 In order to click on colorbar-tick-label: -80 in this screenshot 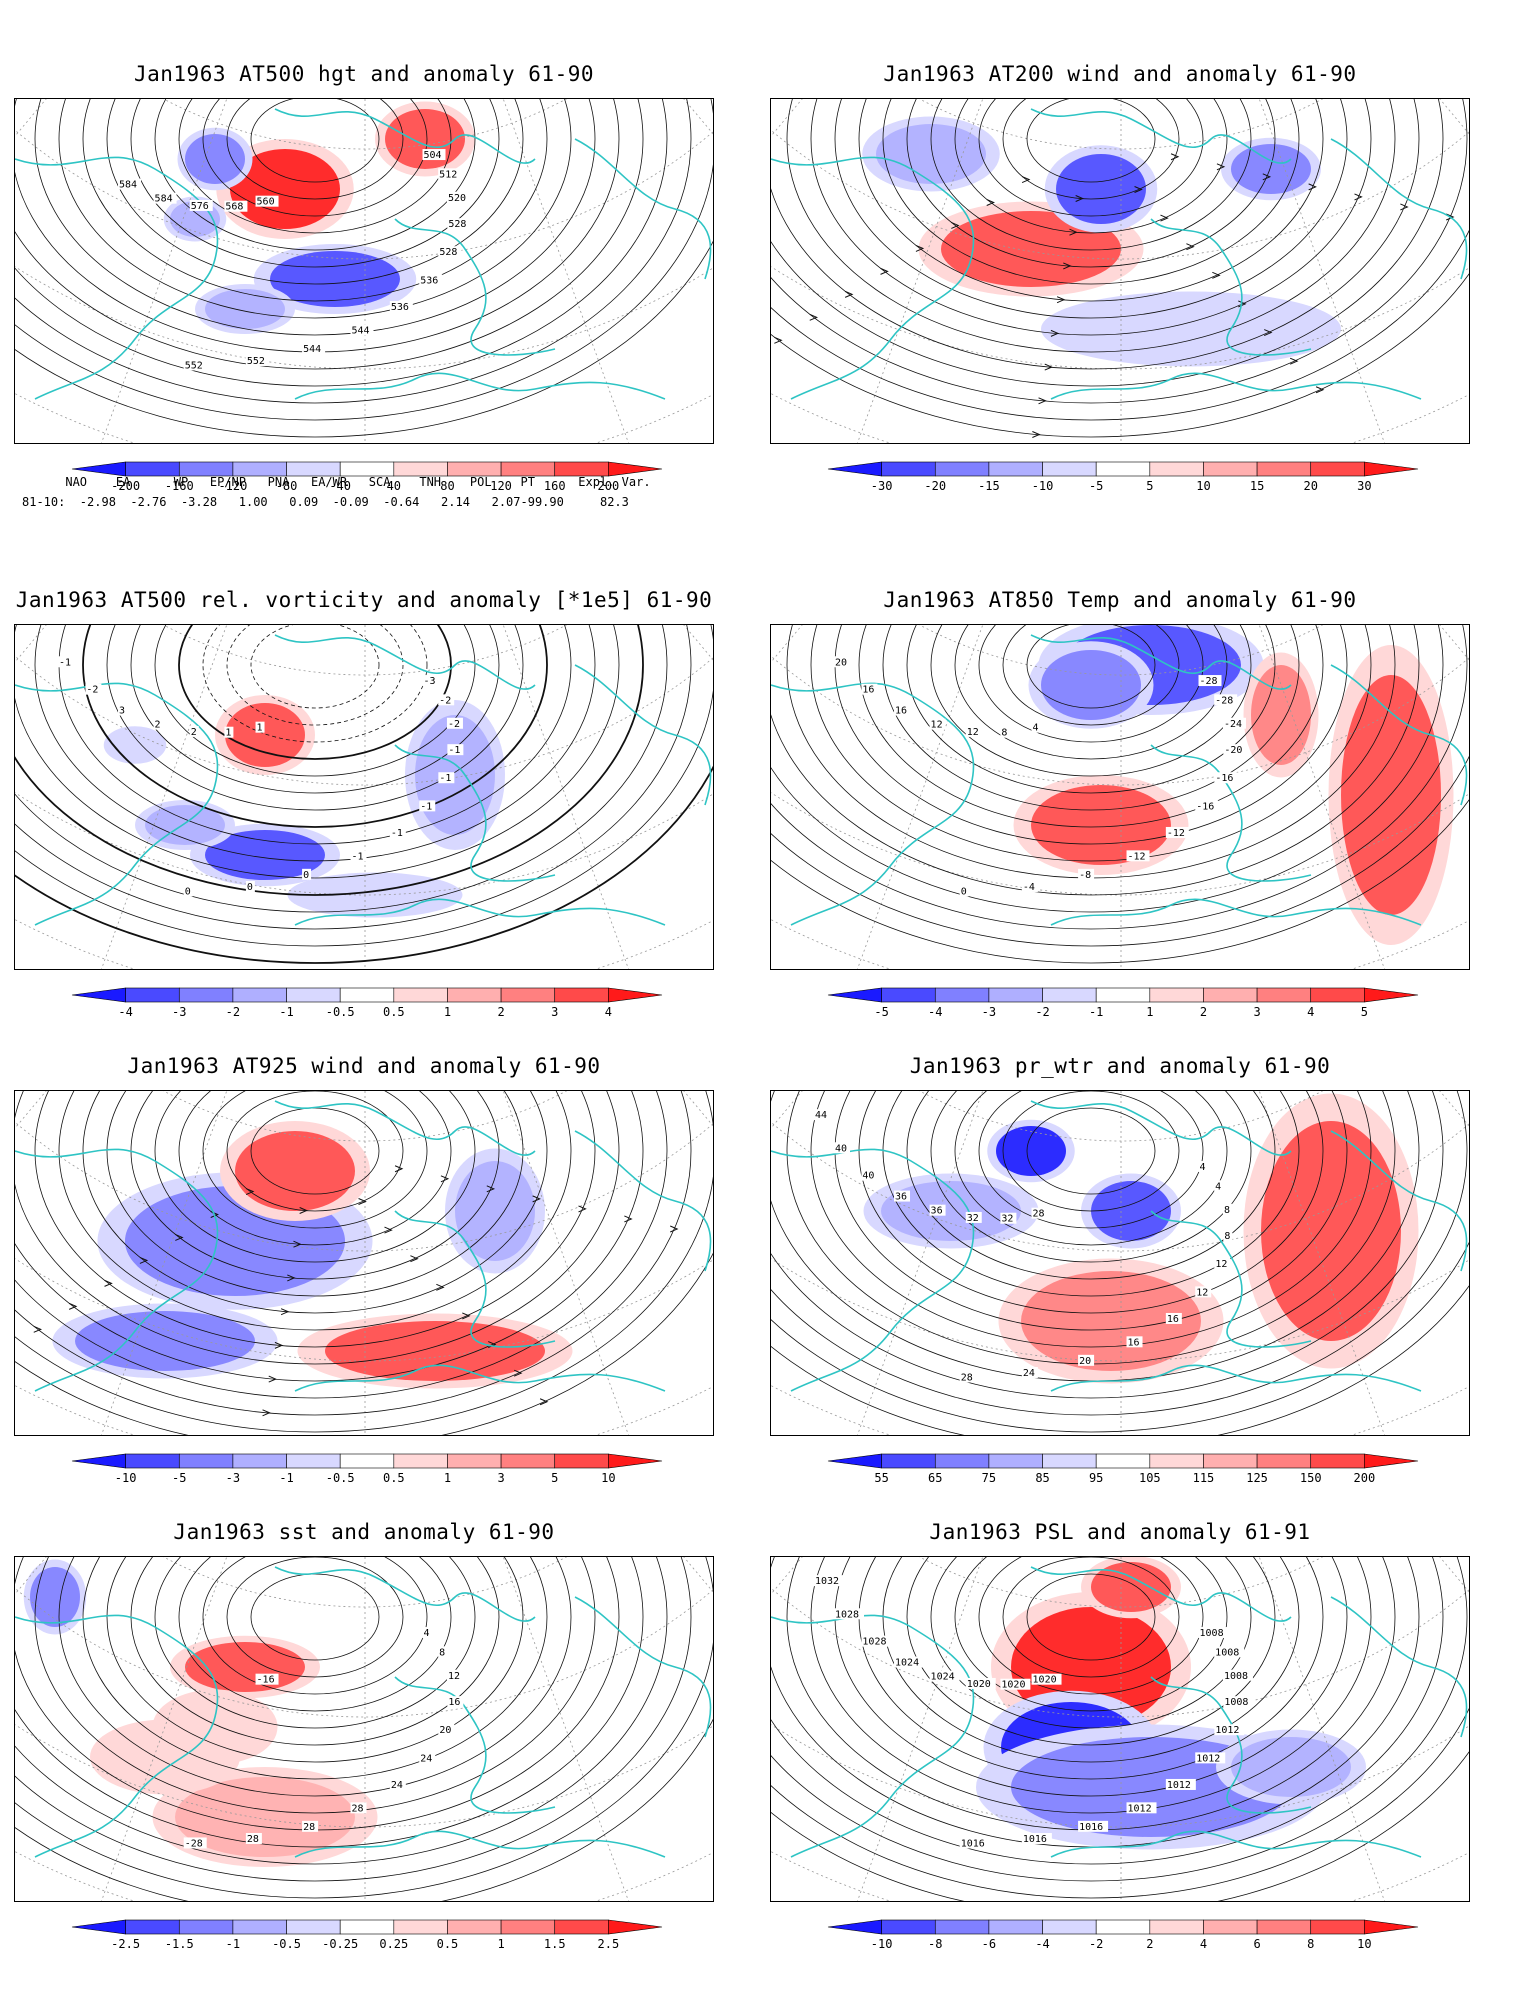, I will do `click(287, 486)`.